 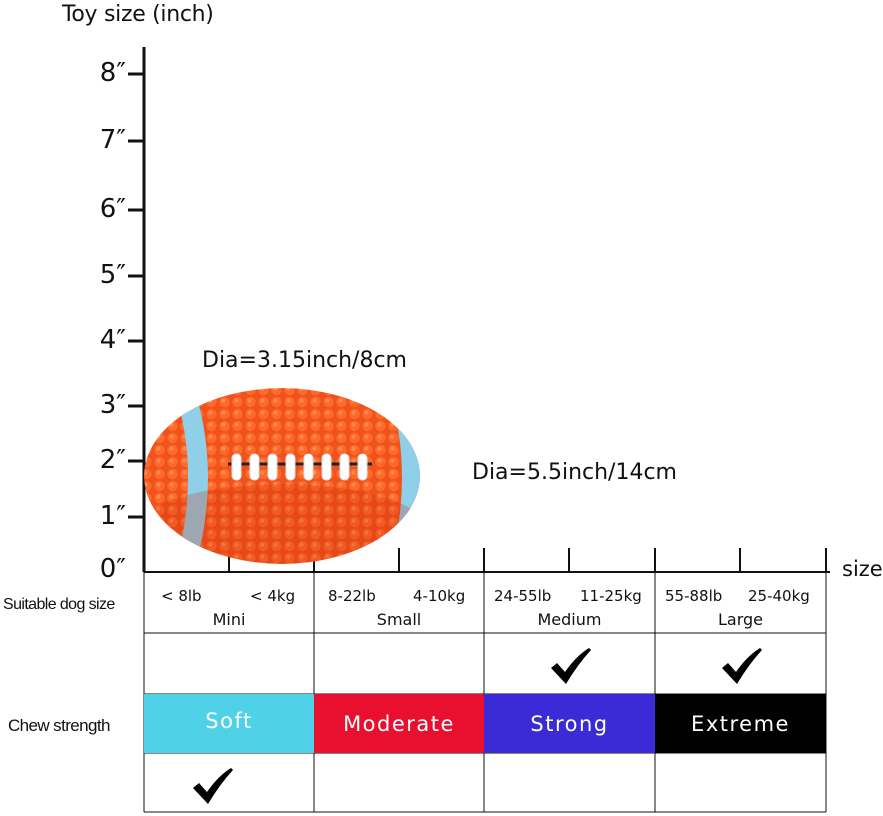 What do you see at coordinates (523, 596) in the screenshot?
I see `weight-lb: 24-55lb` at bounding box center [523, 596].